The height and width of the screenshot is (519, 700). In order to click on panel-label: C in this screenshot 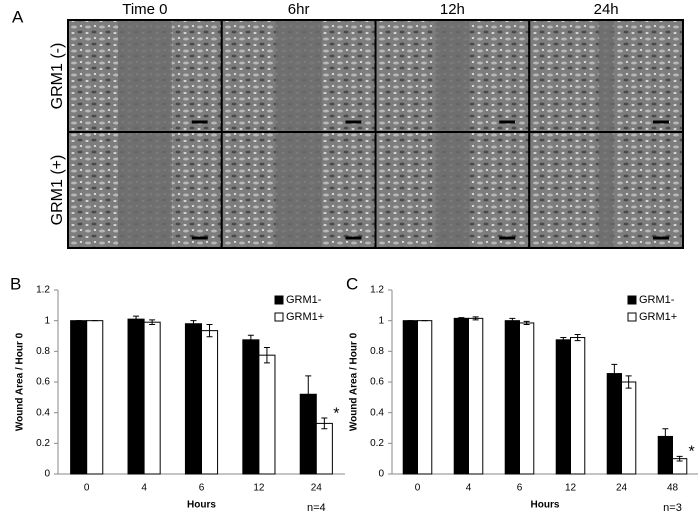, I will do `click(352, 283)`.